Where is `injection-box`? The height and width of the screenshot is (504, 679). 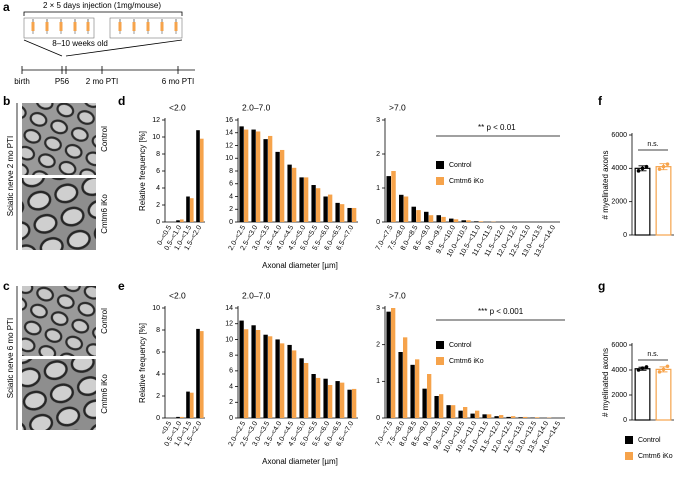 injection-box is located at coordinates (146, 28).